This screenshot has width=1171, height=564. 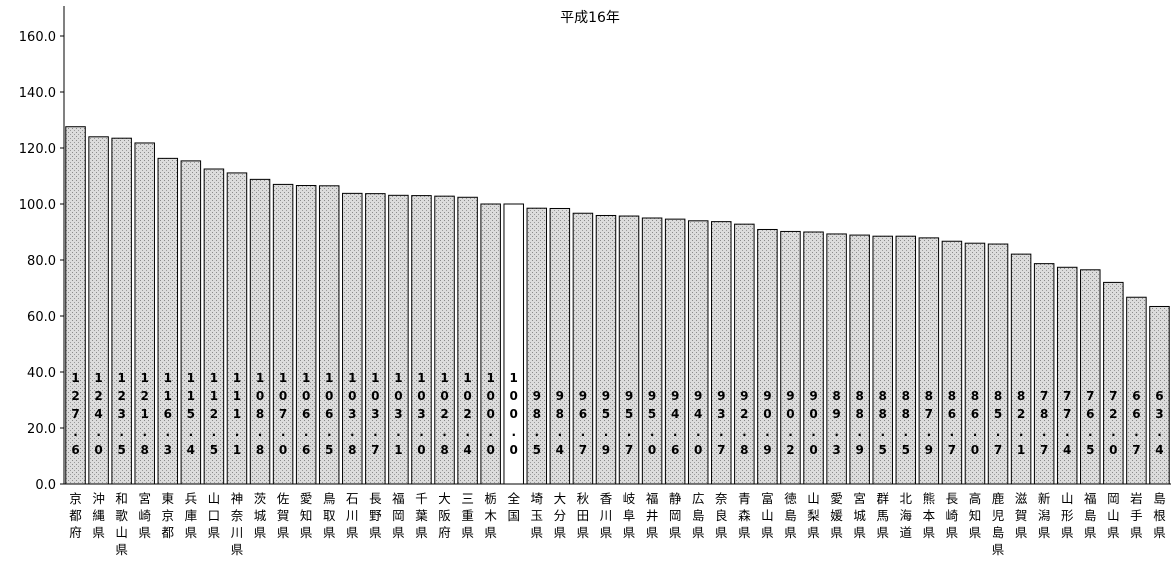 I want to click on category-char: 川, so click(x=352, y=515).